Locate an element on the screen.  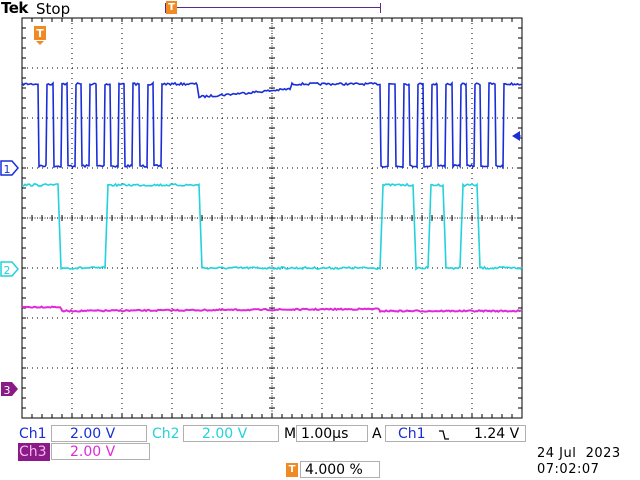
trigger-position-top-marker: T is located at coordinates (171, 7).